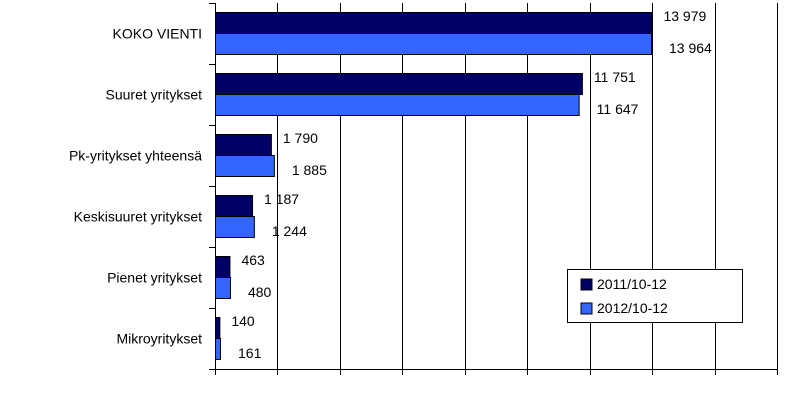 The width and height of the screenshot is (791, 405). I want to click on legend-label: 2012/10-12, so click(632, 308).